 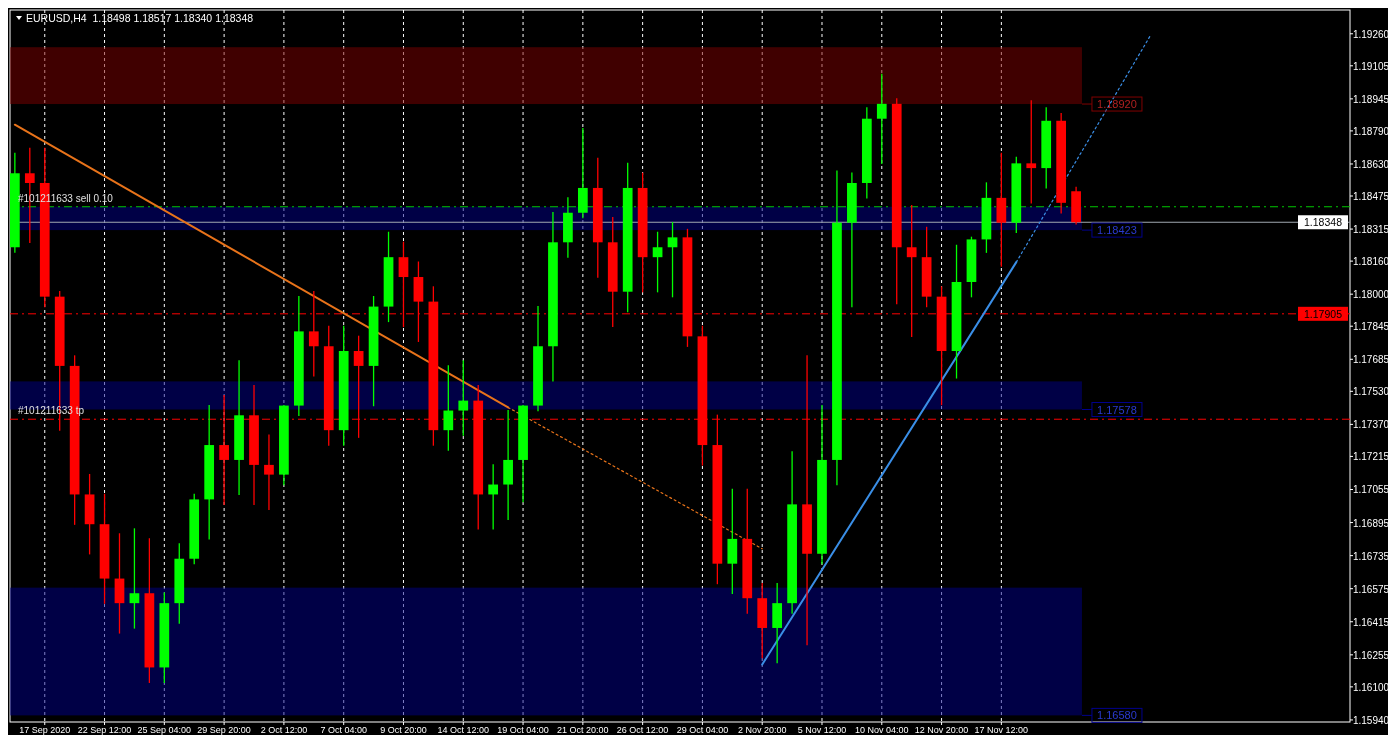 What do you see at coordinates (1117, 715) in the screenshot?
I see `band-label: 1.16580` at bounding box center [1117, 715].